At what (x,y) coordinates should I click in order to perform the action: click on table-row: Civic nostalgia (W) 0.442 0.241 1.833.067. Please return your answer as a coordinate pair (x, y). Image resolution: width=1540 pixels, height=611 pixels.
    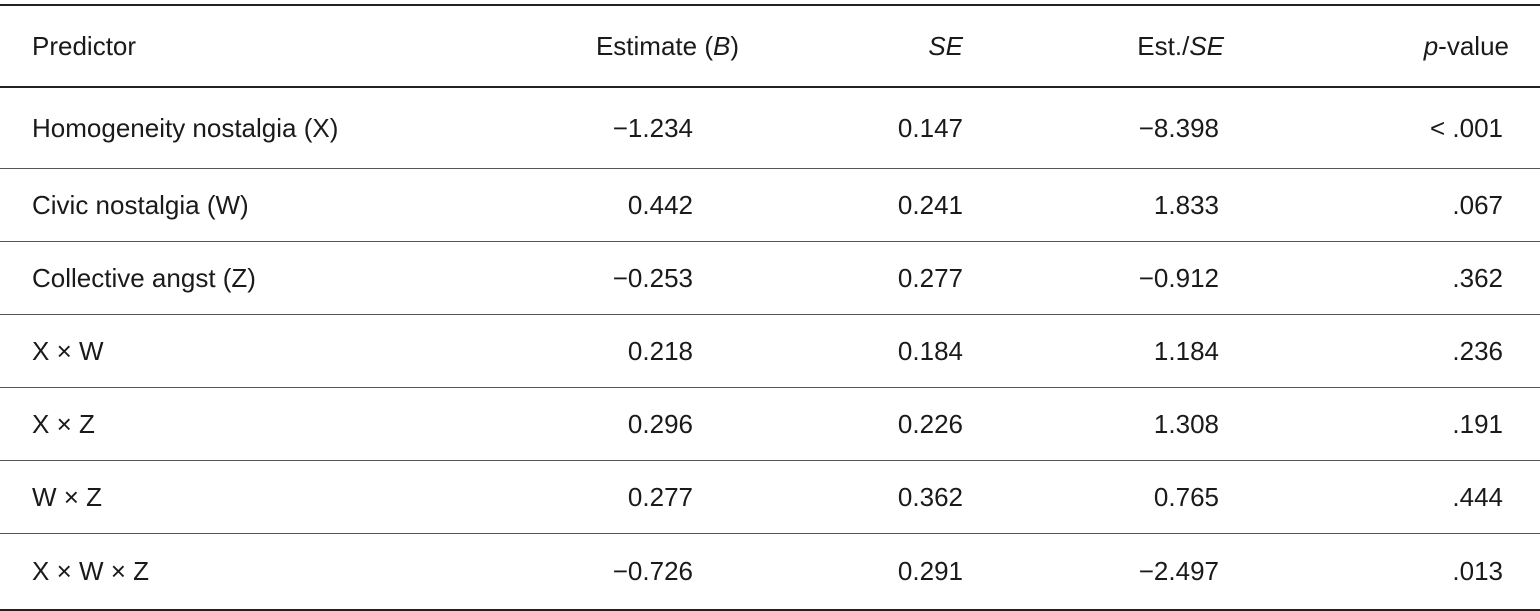
    Looking at the image, I should click on (770, 205).